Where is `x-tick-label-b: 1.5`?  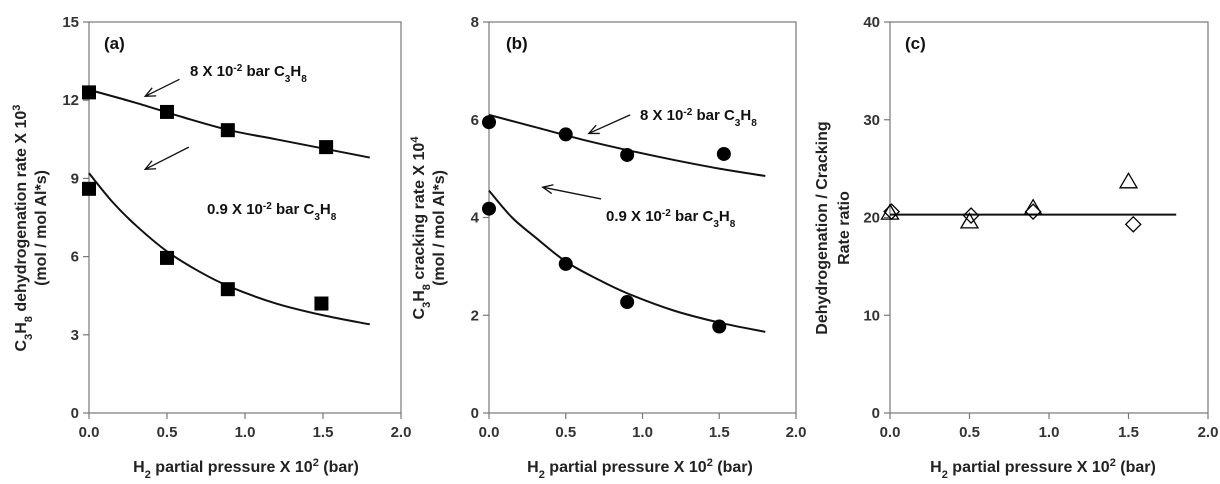 x-tick-label-b: 1.5 is located at coordinates (719, 432).